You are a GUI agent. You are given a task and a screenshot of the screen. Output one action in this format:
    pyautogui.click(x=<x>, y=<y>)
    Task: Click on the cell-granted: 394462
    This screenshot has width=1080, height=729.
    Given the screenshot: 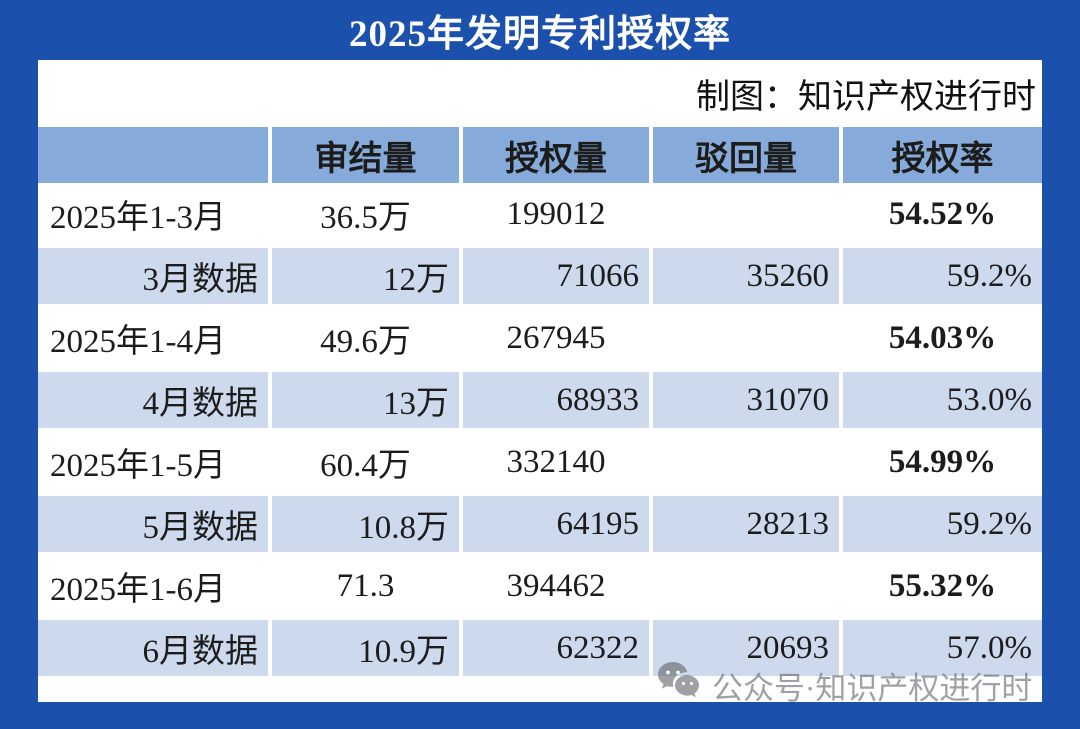 What is the action you would take?
    pyautogui.click(x=556, y=586)
    